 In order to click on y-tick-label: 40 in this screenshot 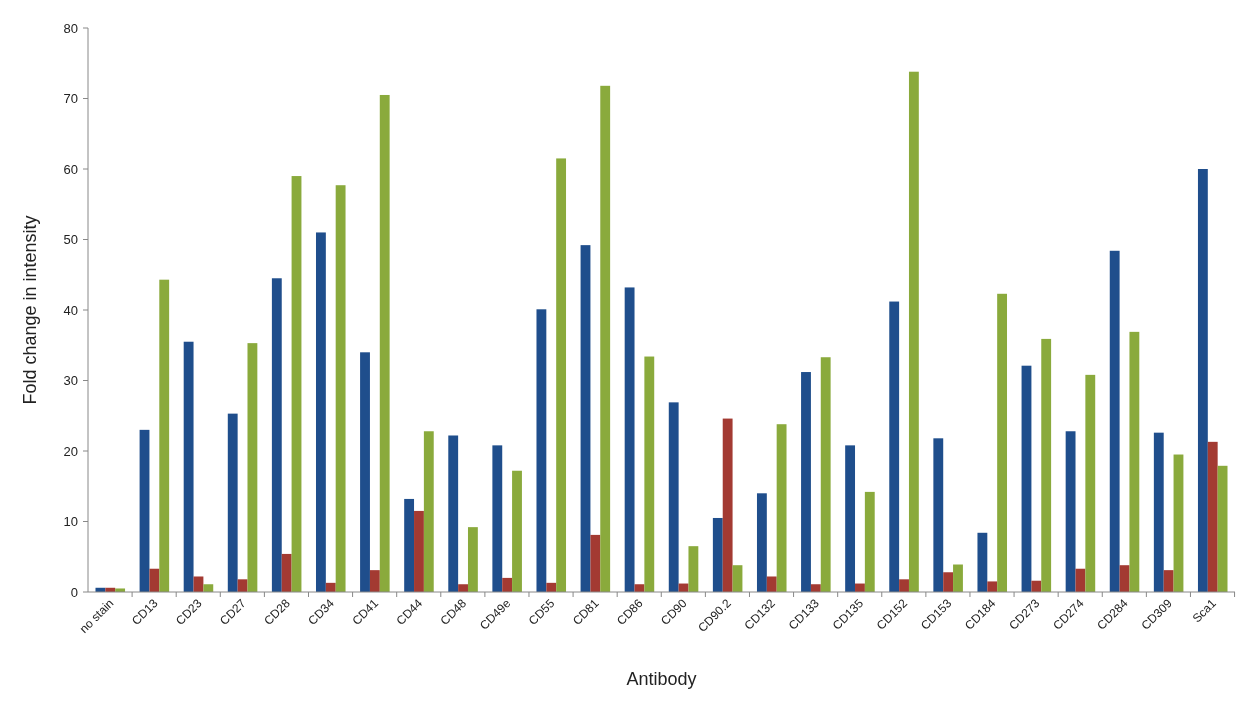, I will do `click(70, 310)`.